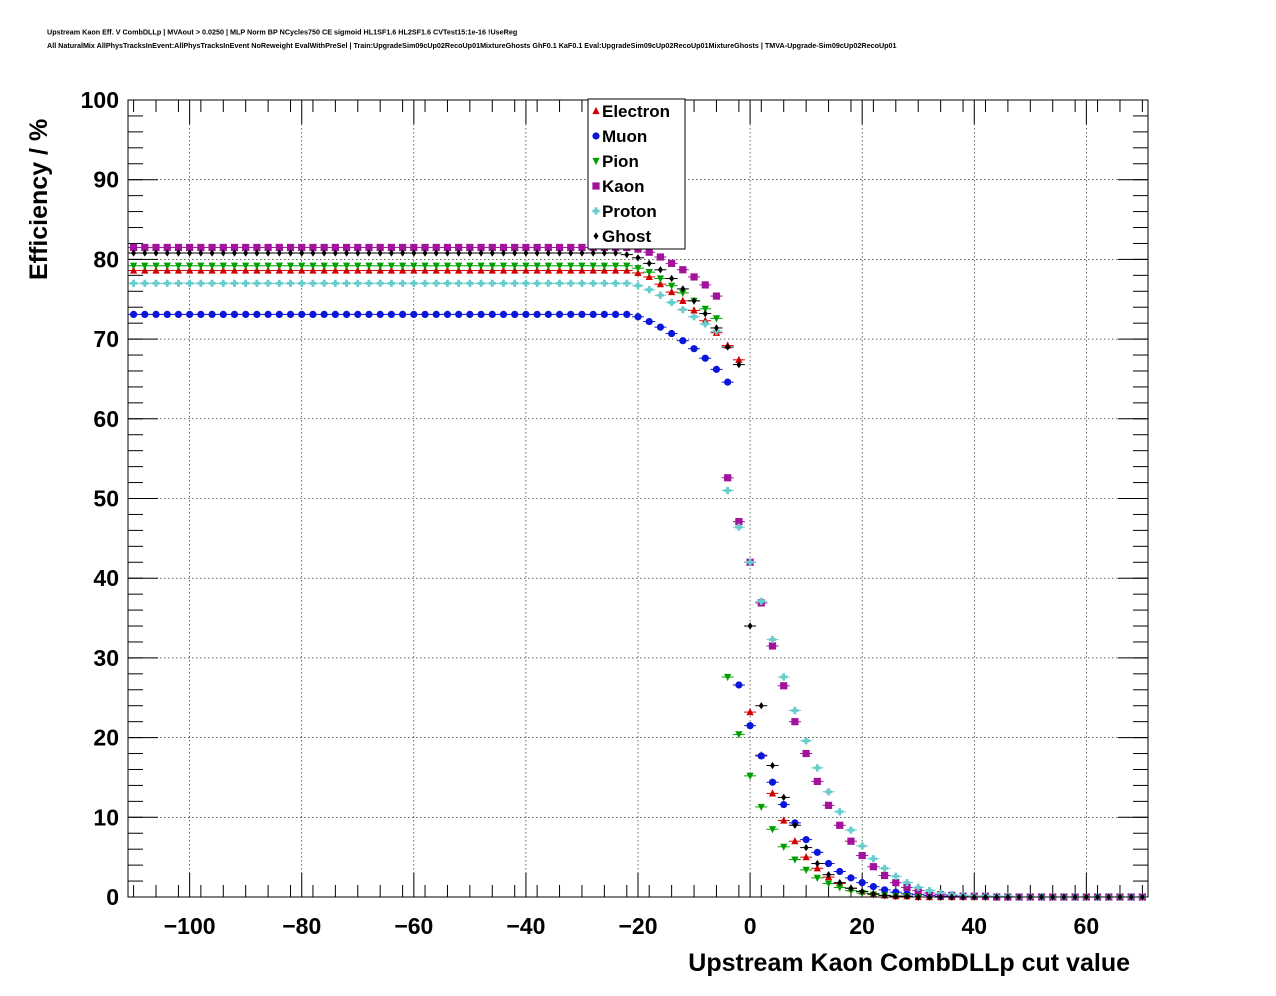  What do you see at coordinates (626, 236) in the screenshot?
I see `legend-label-ghost: Ghost` at bounding box center [626, 236].